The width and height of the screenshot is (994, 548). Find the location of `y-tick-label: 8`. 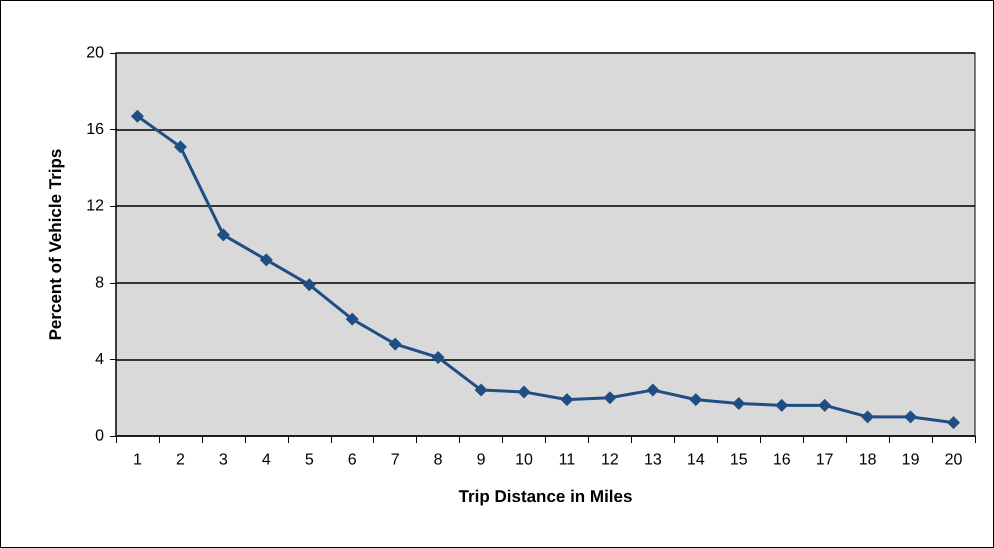

y-tick-label: 8 is located at coordinates (99, 283).